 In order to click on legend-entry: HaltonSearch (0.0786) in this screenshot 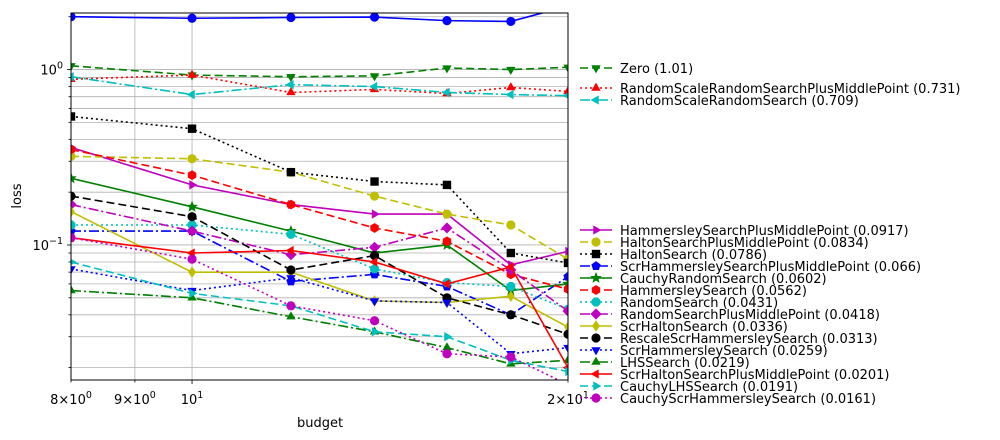, I will do `click(673, 255)`.